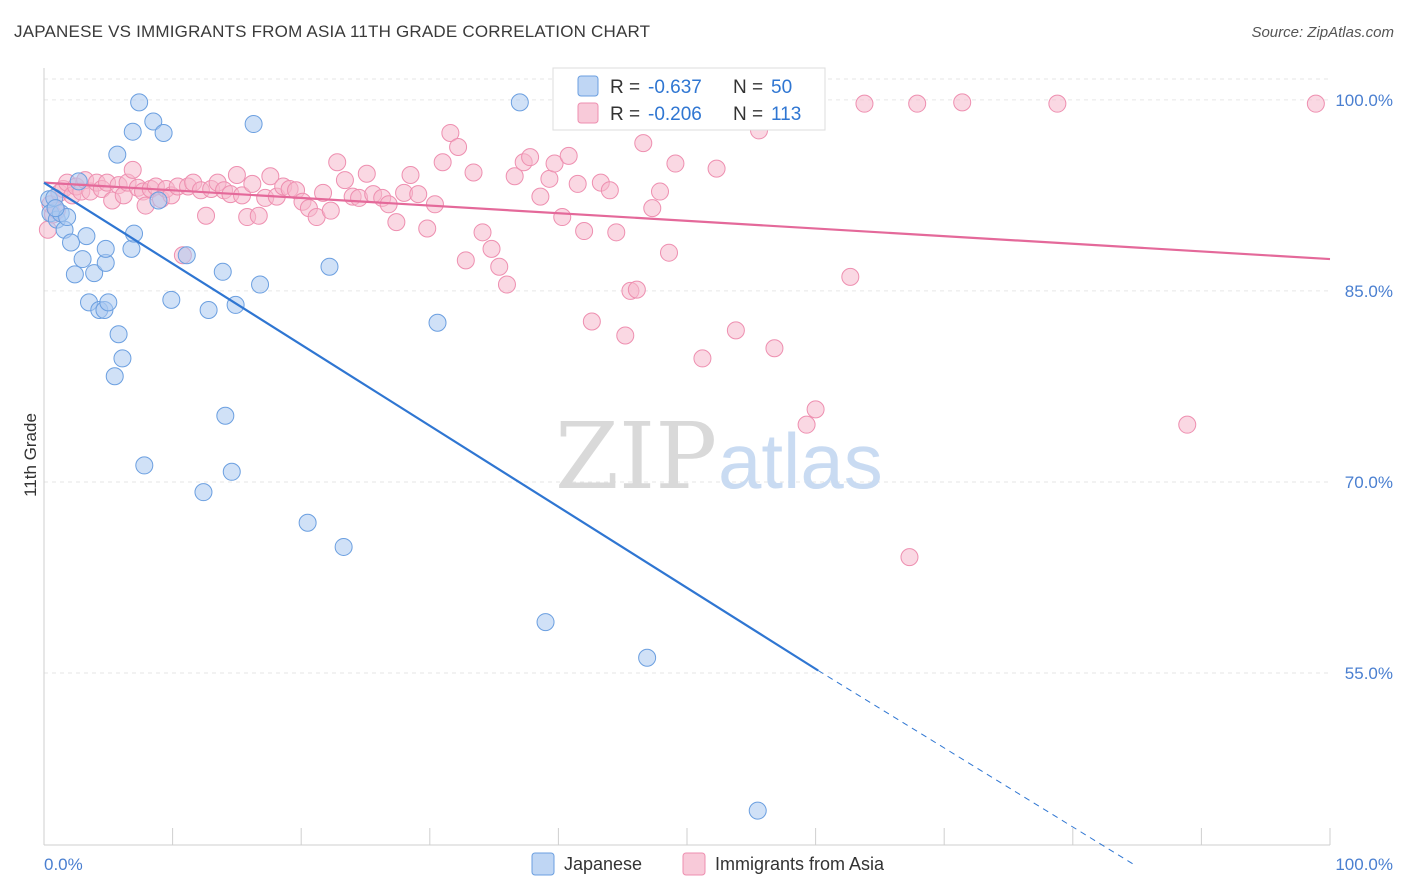  Describe the element at coordinates (1364, 864) in the screenshot. I see `x-tick-label-1: 100.0%` at that location.